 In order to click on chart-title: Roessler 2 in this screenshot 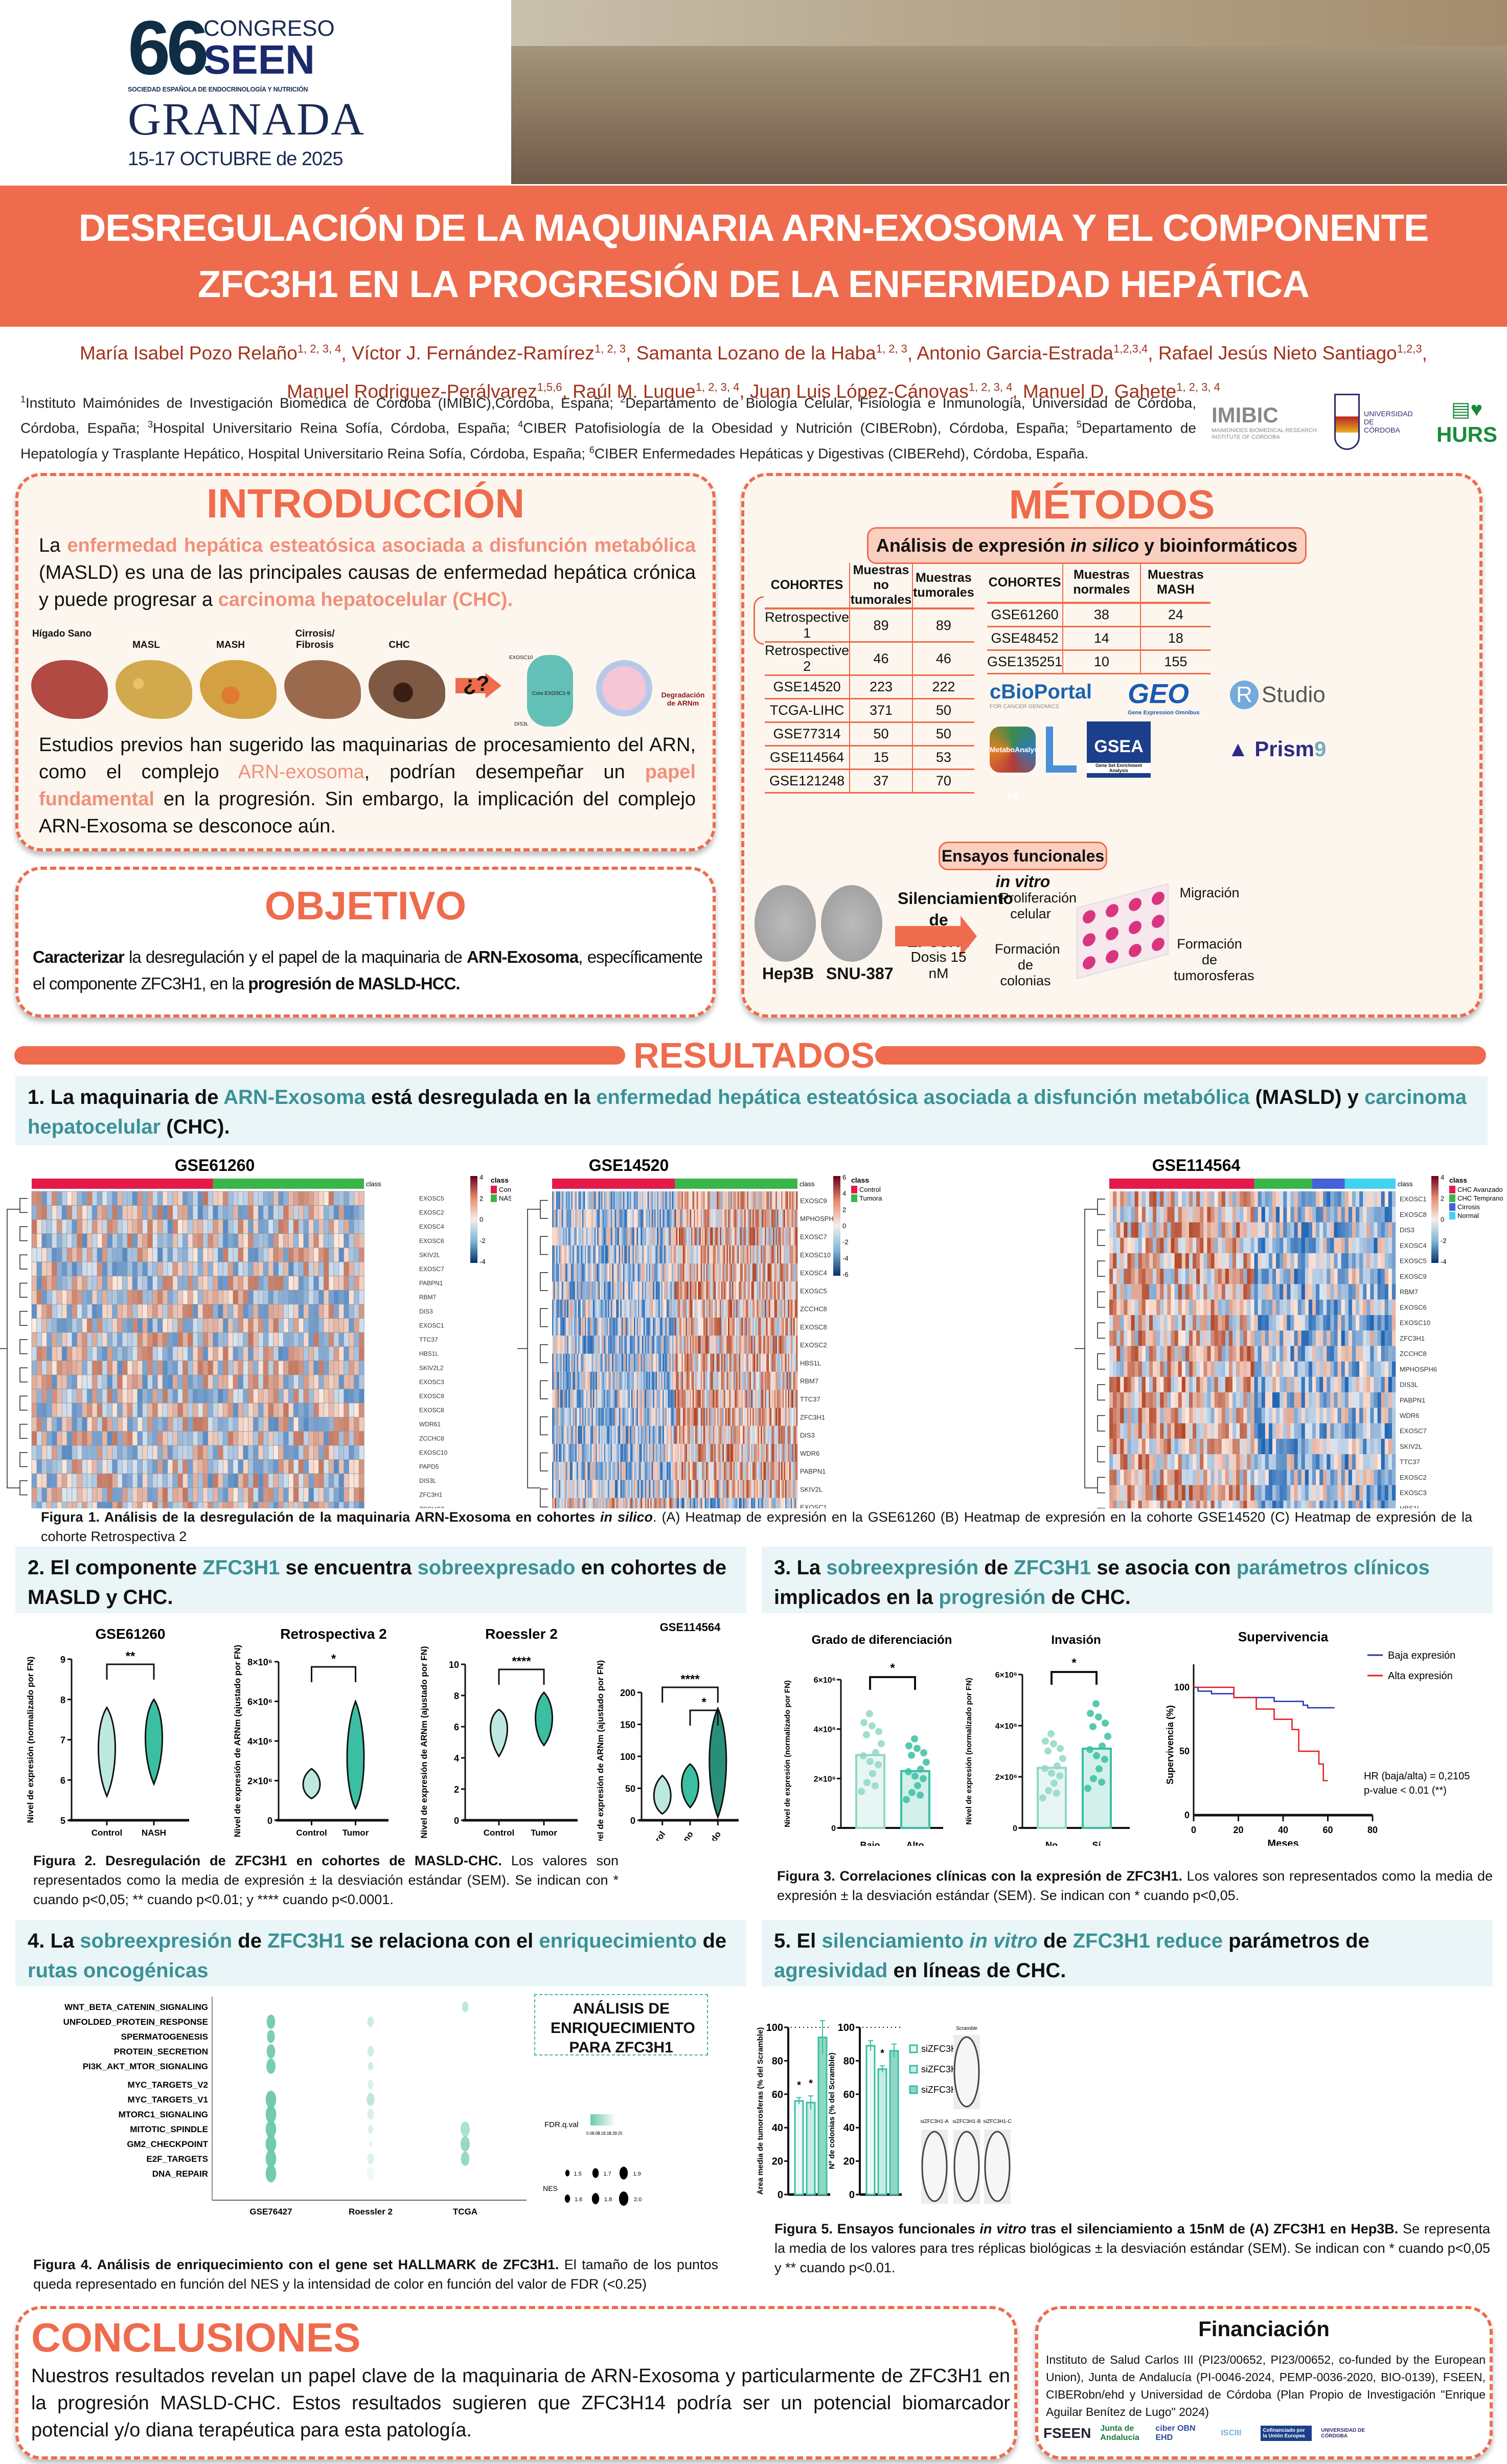, I will do `click(521, 1634)`.